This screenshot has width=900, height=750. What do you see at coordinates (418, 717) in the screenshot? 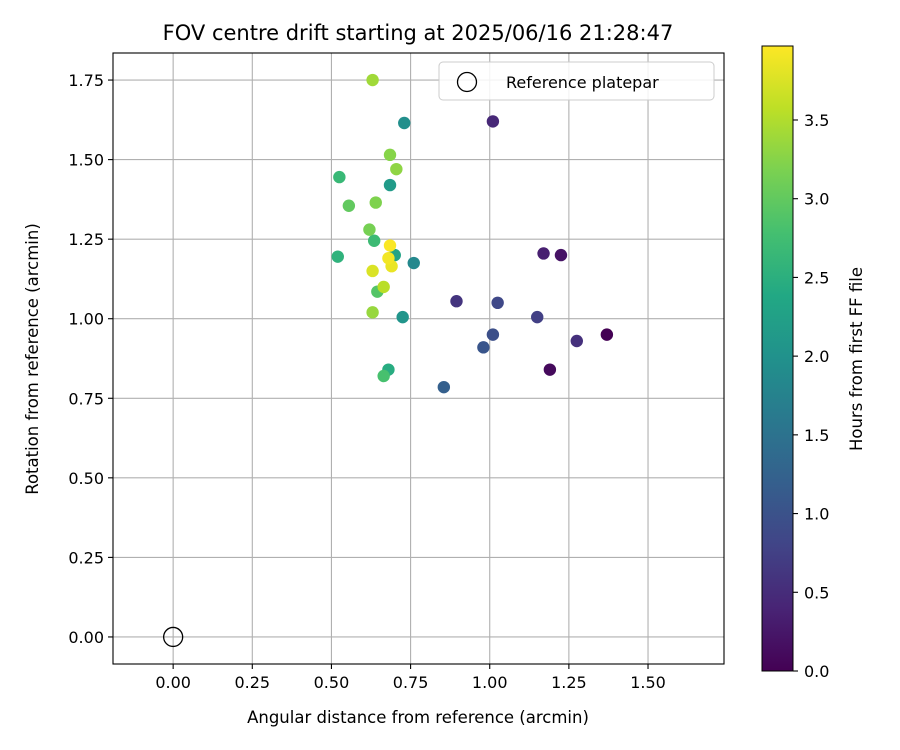
I see `x-axis-title: Angular distance from reference (arcmin)` at bounding box center [418, 717].